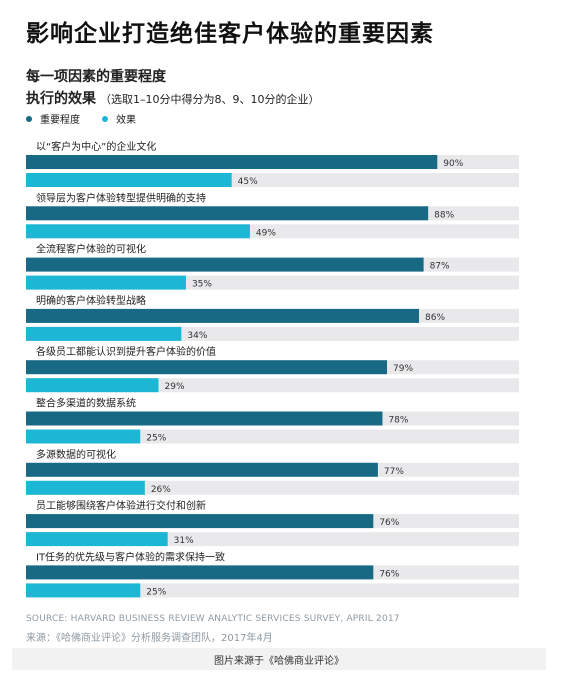  What do you see at coordinates (230, 34) in the screenshot?
I see `page-title: 影响企业打造绝佳客户体验的重要因素` at bounding box center [230, 34].